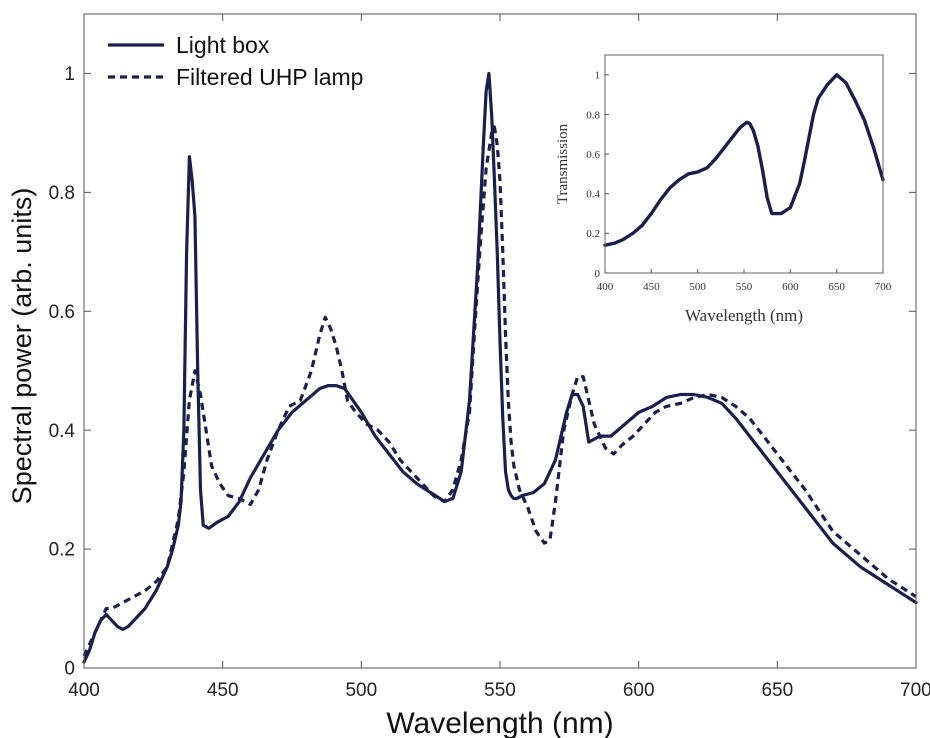  What do you see at coordinates (777, 690) in the screenshot?
I see `main-x-tick-label: 650` at bounding box center [777, 690].